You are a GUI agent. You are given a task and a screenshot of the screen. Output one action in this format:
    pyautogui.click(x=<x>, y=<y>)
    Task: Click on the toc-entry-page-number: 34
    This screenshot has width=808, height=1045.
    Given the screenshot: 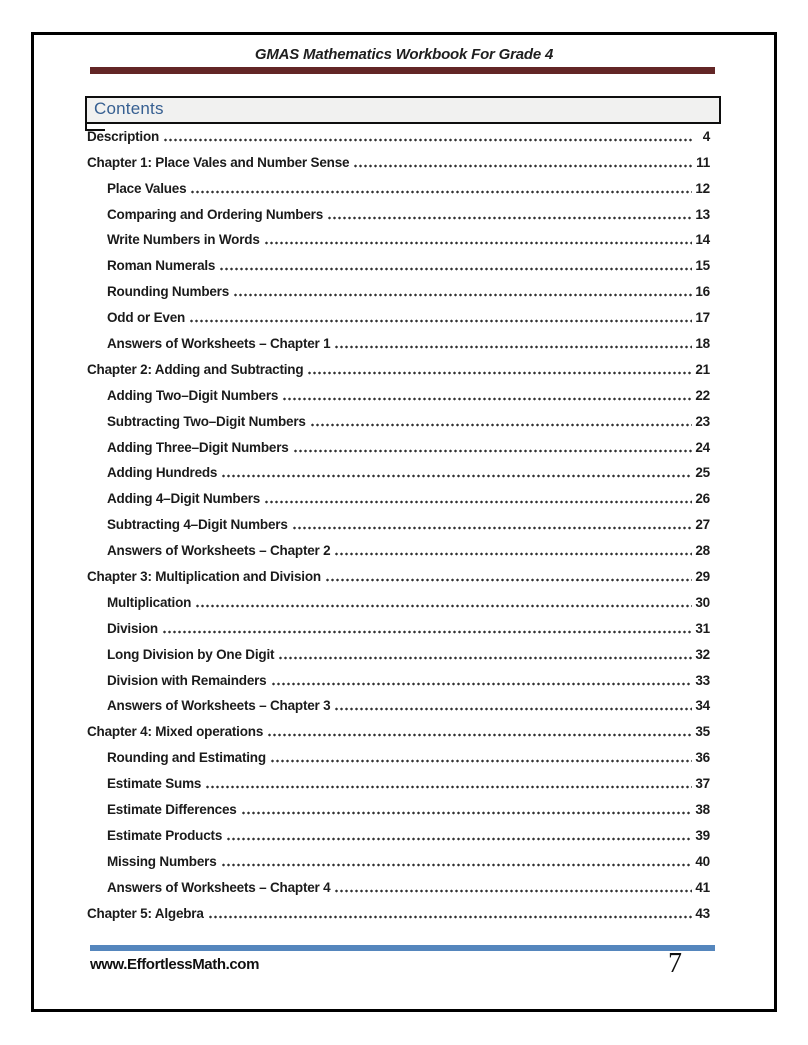 What is the action you would take?
    pyautogui.click(x=702, y=706)
    